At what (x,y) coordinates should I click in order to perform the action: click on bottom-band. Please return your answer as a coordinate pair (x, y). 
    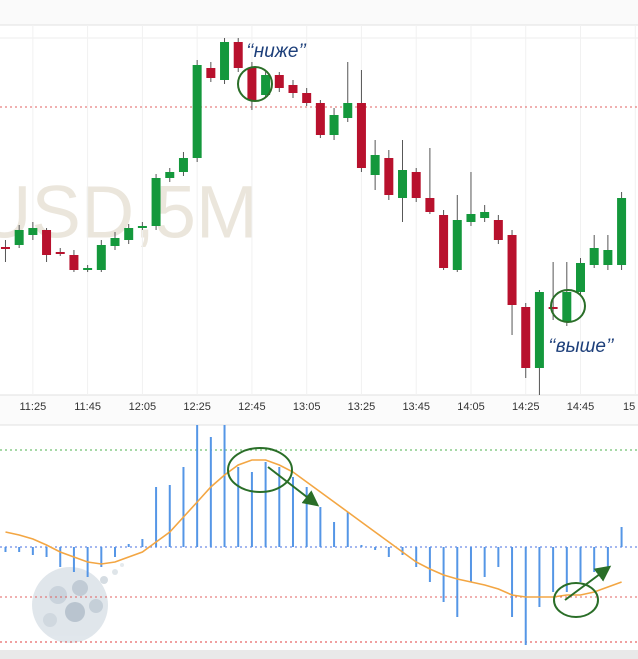
    Looking at the image, I should click on (319, 654).